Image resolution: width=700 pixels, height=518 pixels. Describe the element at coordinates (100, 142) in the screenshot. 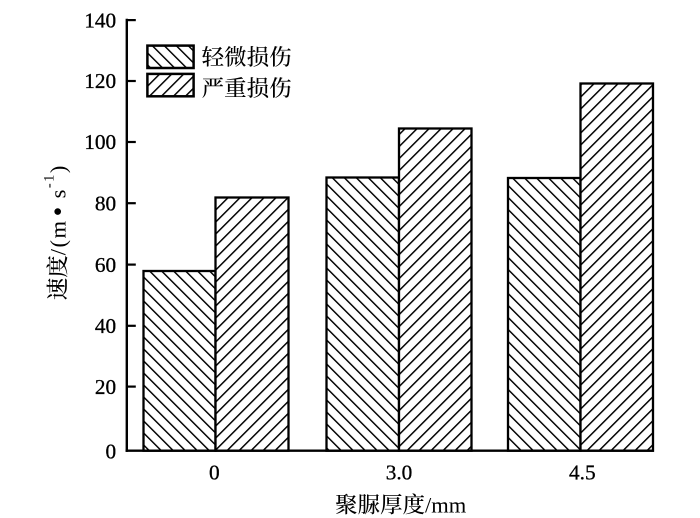

I see `svg-text: 100` at that location.